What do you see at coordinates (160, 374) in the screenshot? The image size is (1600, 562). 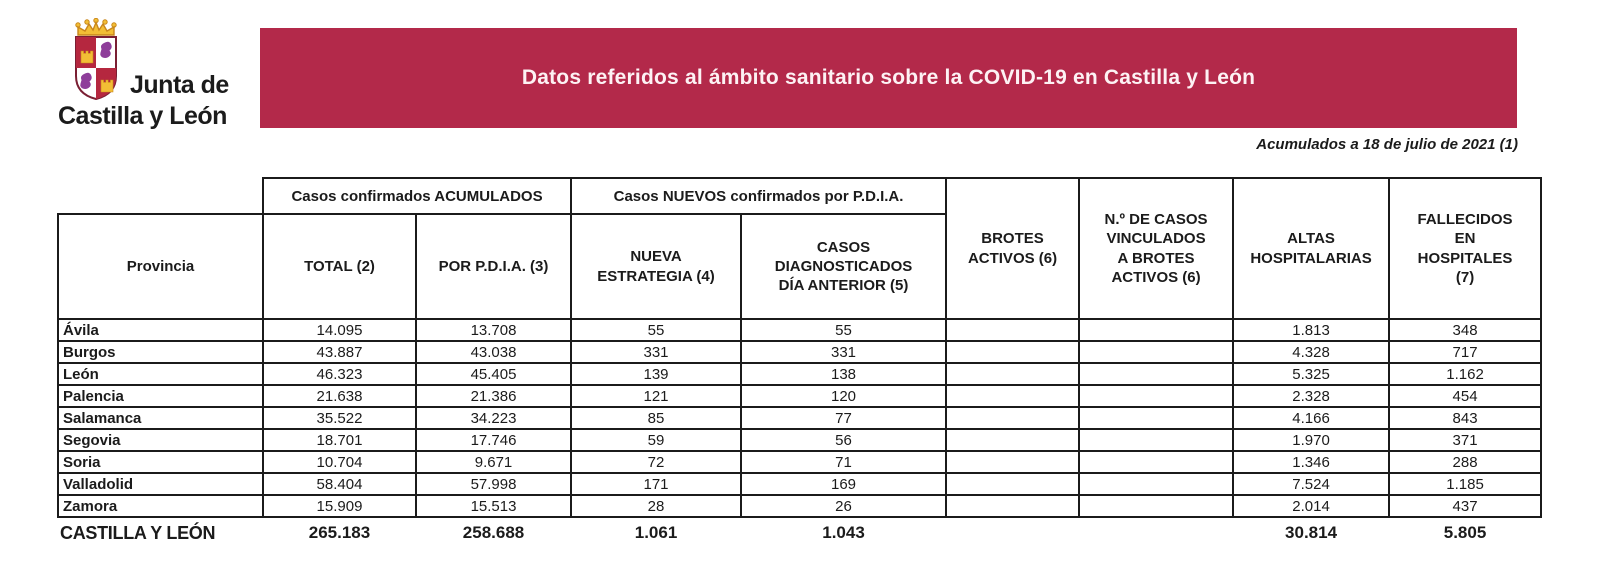 I see `cell-provincia: León` at bounding box center [160, 374].